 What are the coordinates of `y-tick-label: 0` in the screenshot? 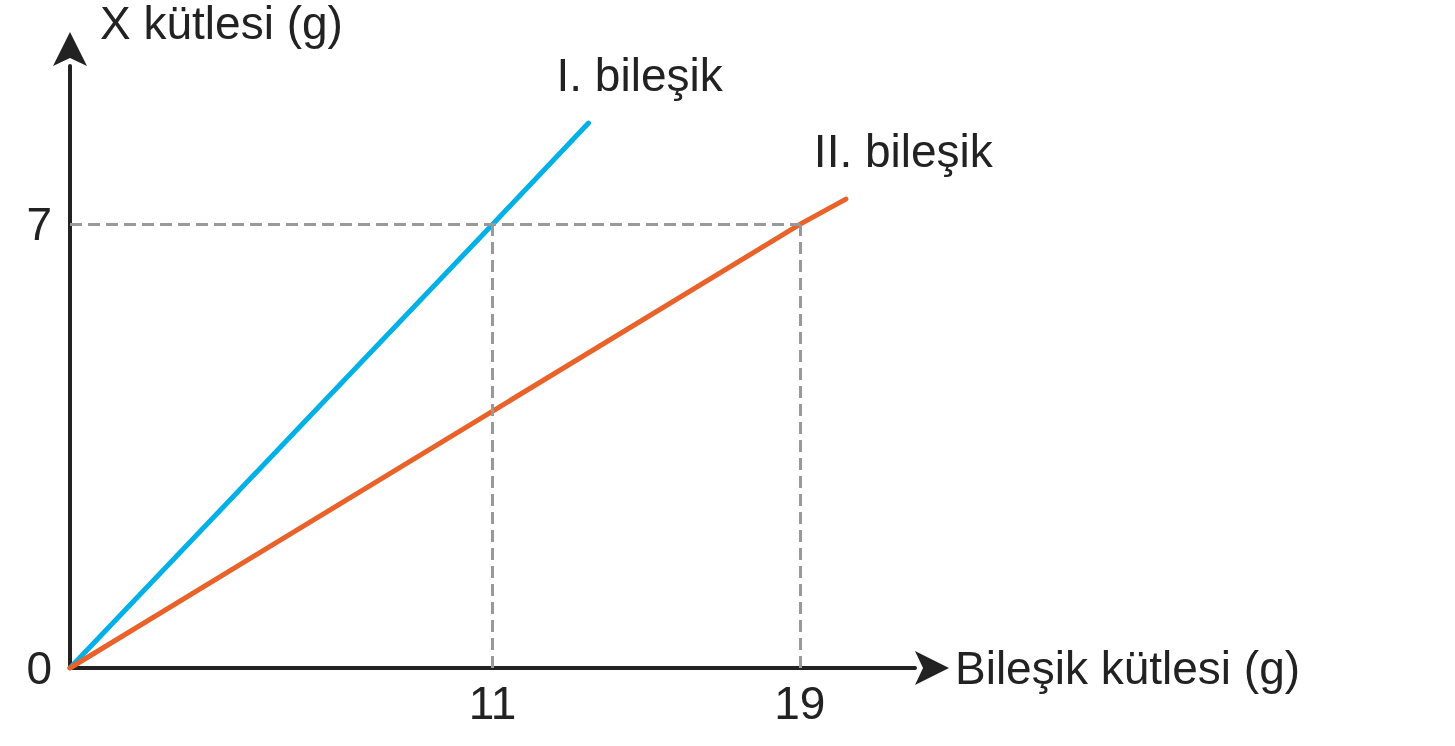 It's located at (39, 668).